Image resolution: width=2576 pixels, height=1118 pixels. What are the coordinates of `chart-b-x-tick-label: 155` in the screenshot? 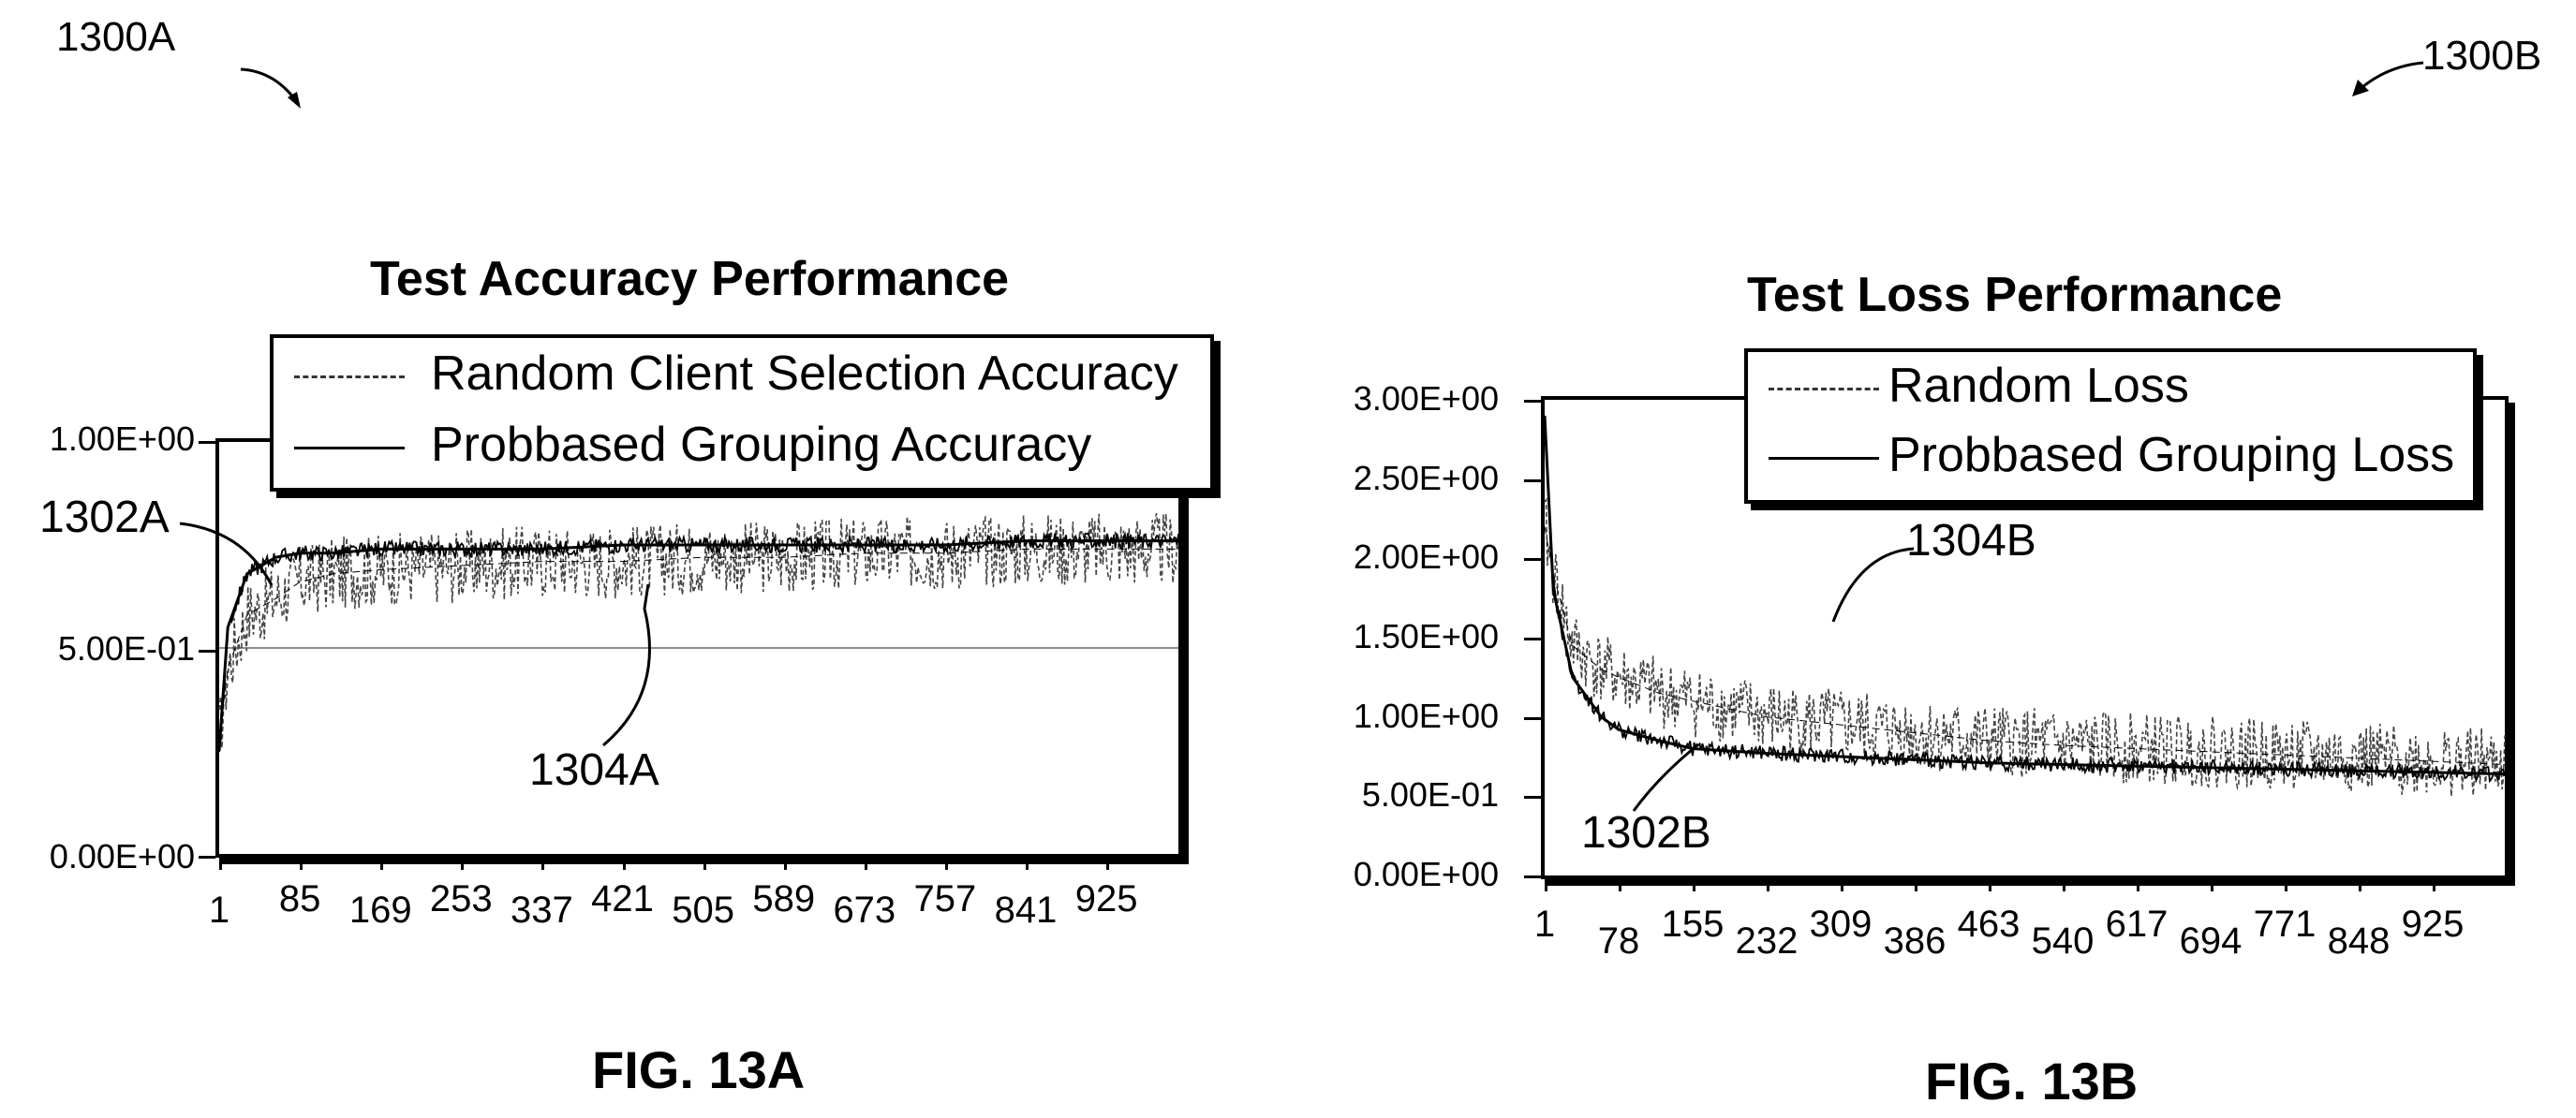 It's located at (1693, 924).